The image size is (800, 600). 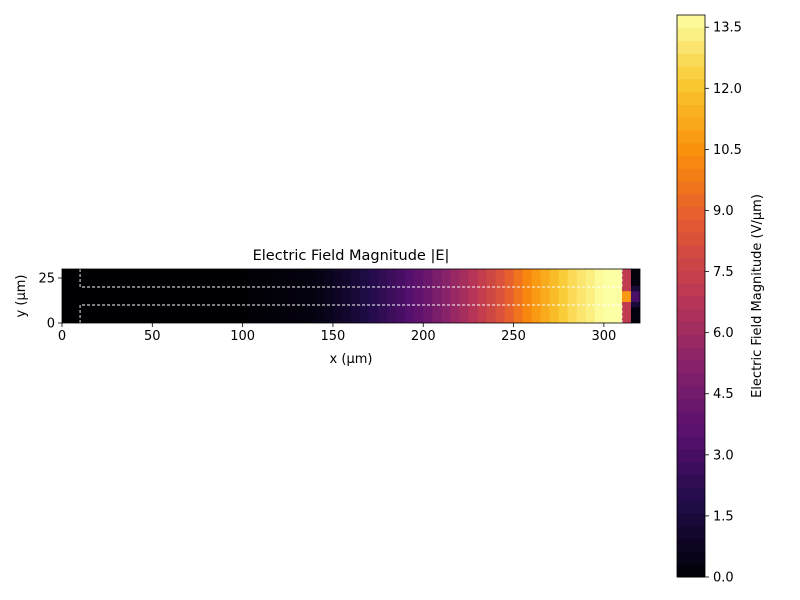 I want to click on x-axis: 0 50 100 150 200 250 300, so click(x=337, y=333).